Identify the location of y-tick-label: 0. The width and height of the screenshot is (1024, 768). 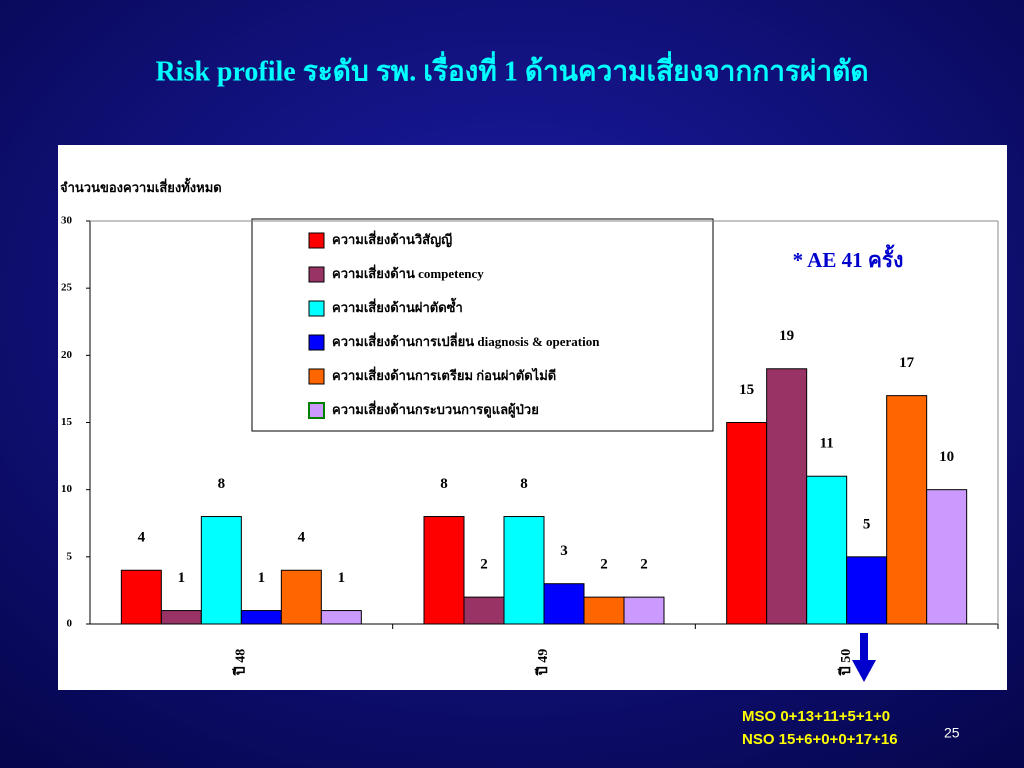
(70, 624).